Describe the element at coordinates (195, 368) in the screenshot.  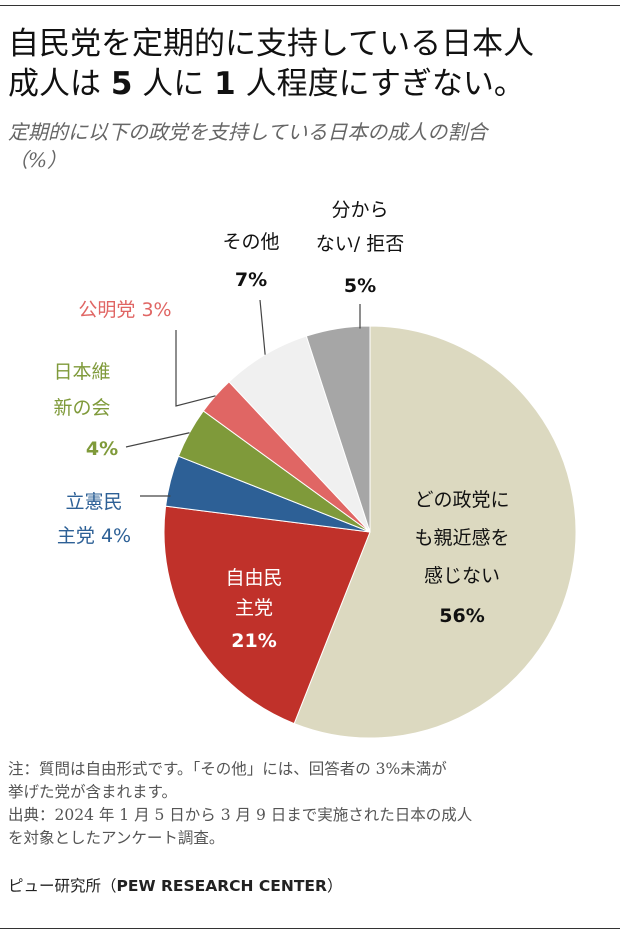
I see `leader-公明党` at that location.